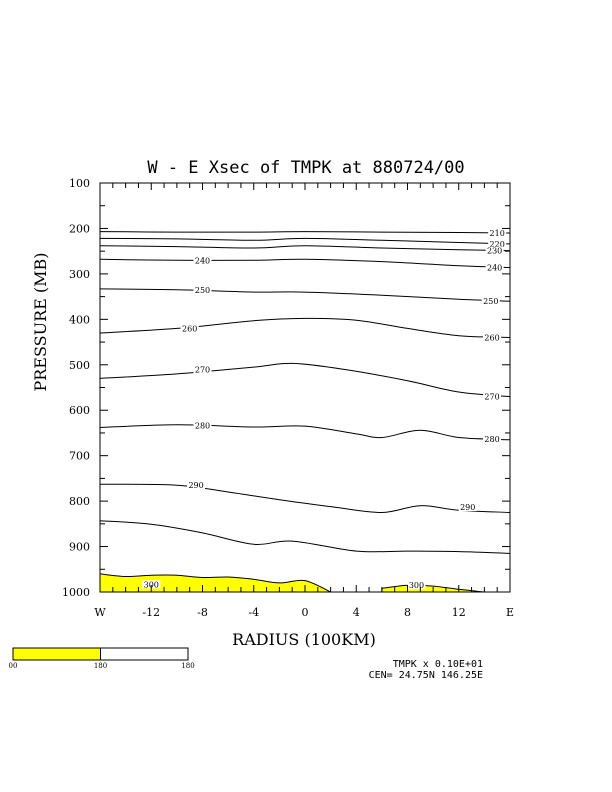 The width and height of the screenshot is (612, 792). I want to click on y-tick-labels: 100 200 300 400 500 600 700 800 900 1000, so click(76, 388).